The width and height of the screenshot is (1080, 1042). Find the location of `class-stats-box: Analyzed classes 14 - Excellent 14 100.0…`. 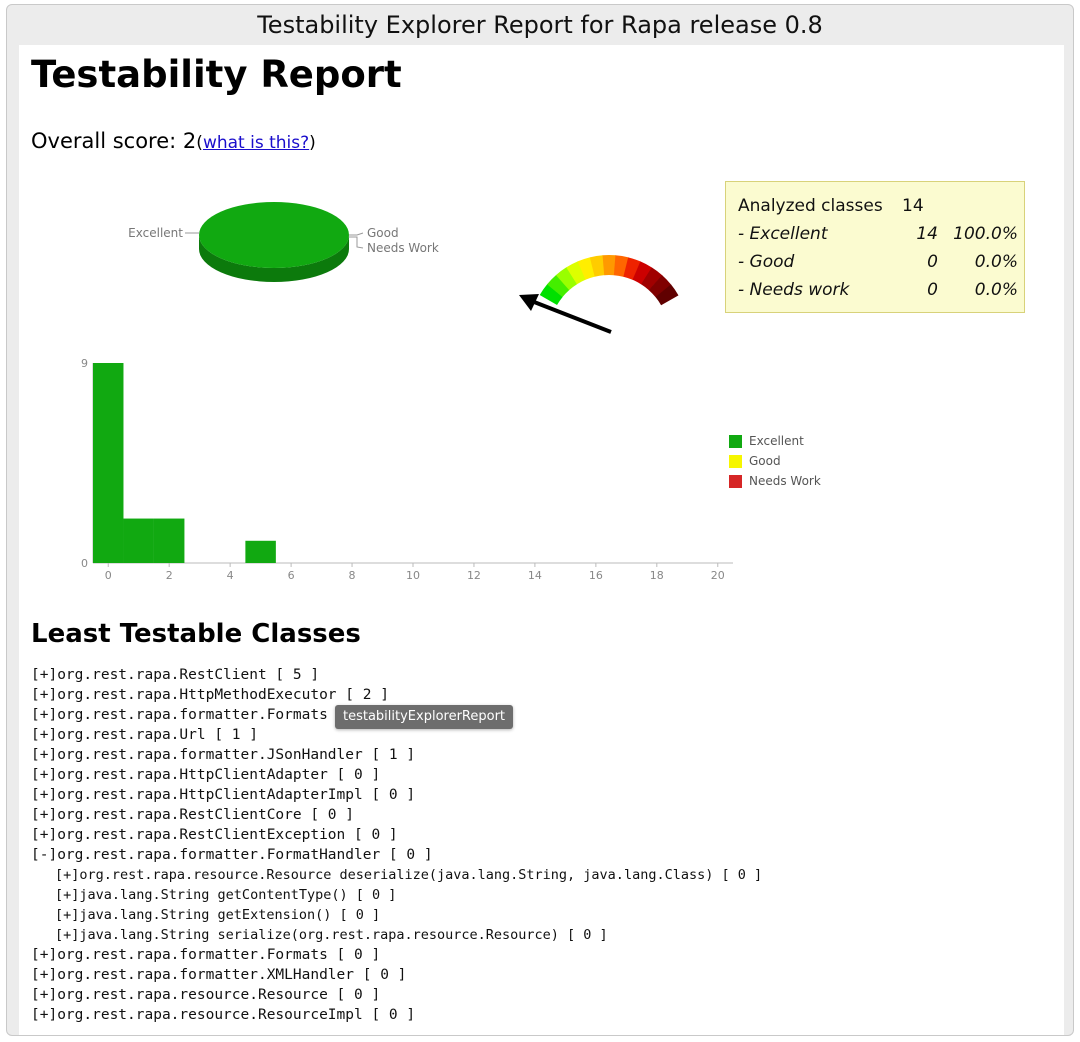

class-stats-box: Analyzed classes 14 - Excellent 14 100.0… is located at coordinates (875, 247).